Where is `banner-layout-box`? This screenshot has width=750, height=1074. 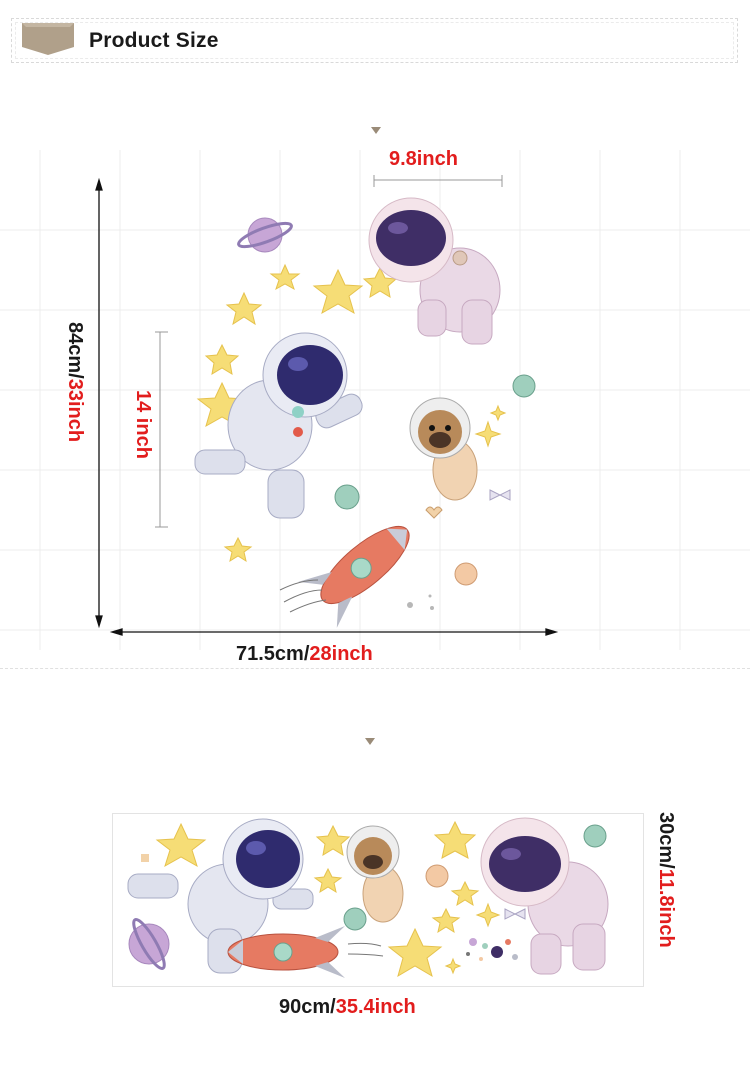
banner-layout-box is located at coordinates (378, 900).